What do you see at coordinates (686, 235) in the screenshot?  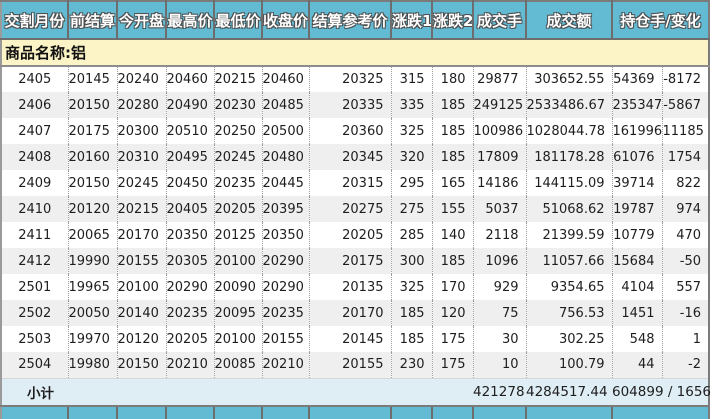 I see `cell-value: 470` at bounding box center [686, 235].